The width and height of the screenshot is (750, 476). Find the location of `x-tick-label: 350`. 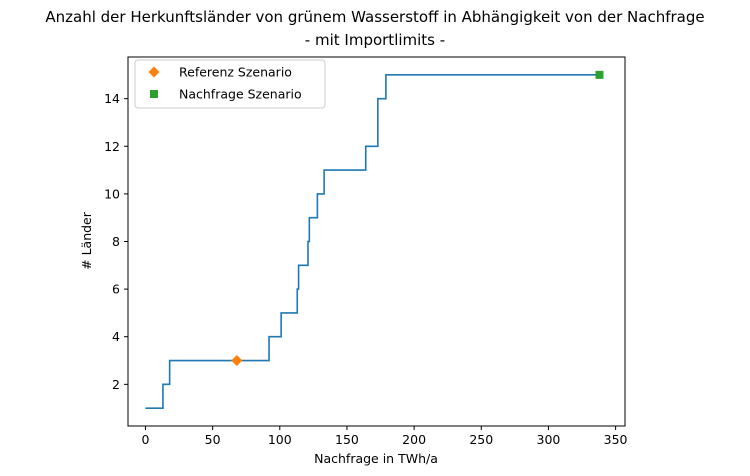

x-tick-label: 350 is located at coordinates (616, 439).